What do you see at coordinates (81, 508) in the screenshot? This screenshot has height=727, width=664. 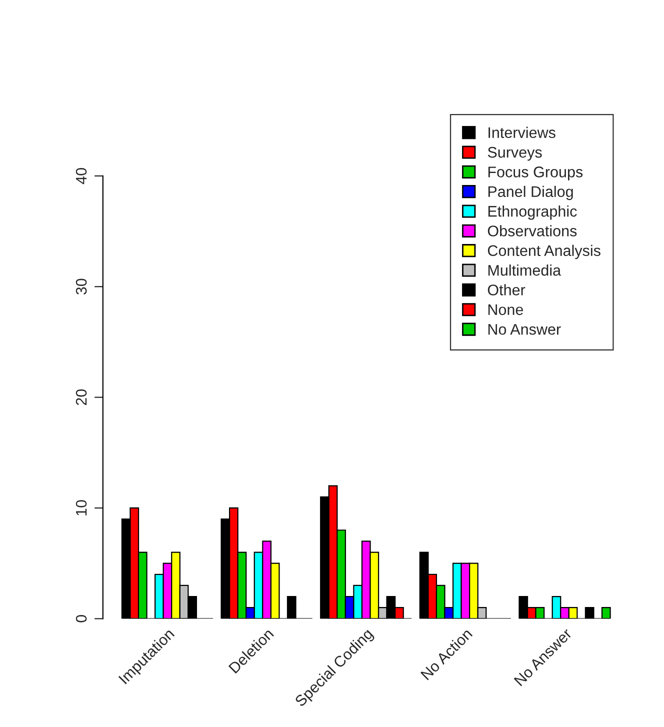 I see `y-tick-label: 10` at bounding box center [81, 508].